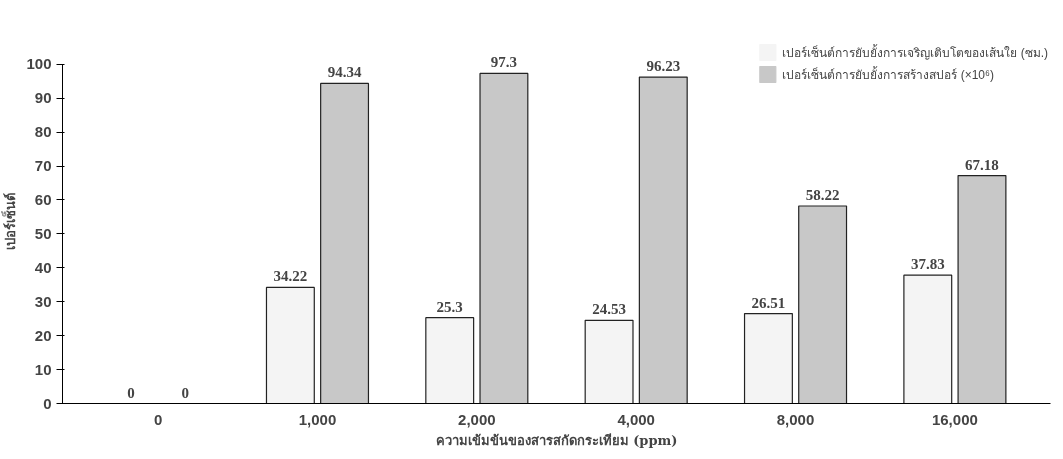 Image resolution: width=1063 pixels, height=459 pixels. Describe the element at coordinates (954, 419) in the screenshot. I see `x-tick-label: 16,000` at that location.